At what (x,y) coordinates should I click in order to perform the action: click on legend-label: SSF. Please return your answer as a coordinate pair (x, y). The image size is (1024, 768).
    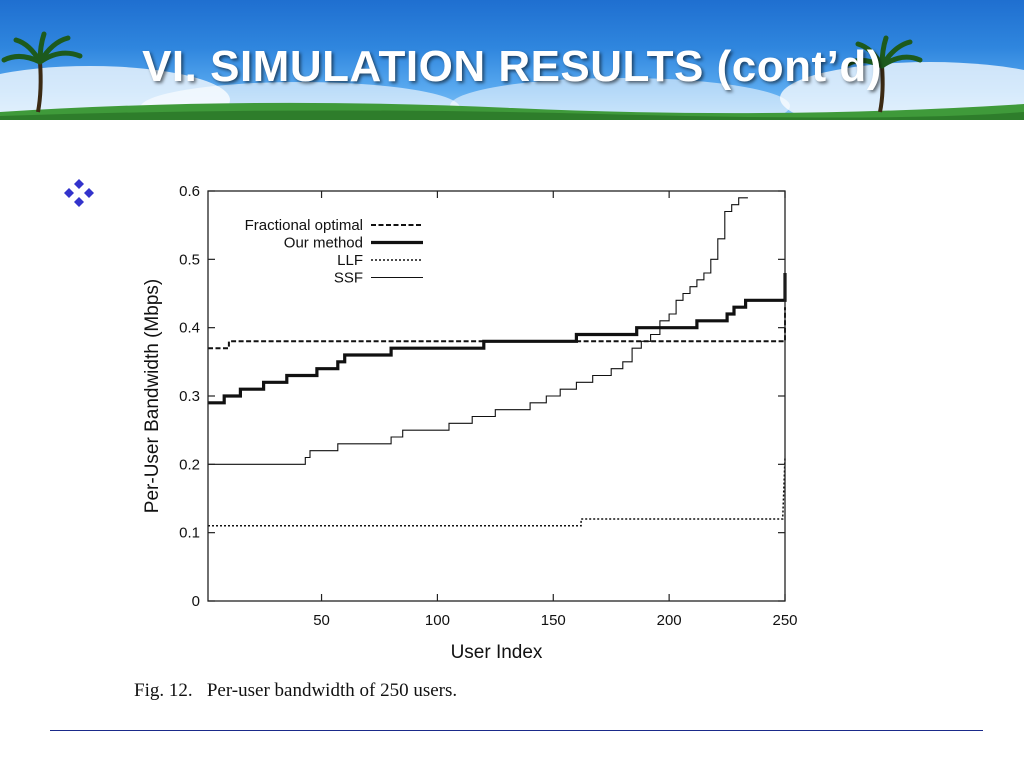
    Looking at the image, I should click on (348, 278).